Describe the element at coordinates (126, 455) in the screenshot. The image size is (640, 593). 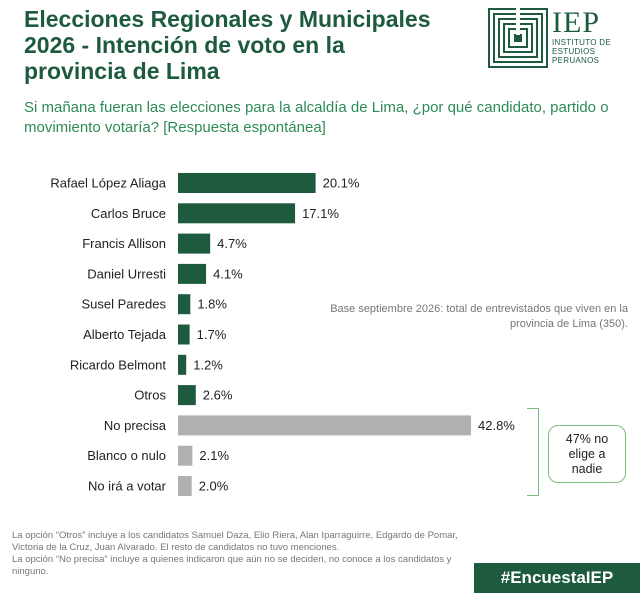
I see `category-label: Blanco o nulo` at that location.